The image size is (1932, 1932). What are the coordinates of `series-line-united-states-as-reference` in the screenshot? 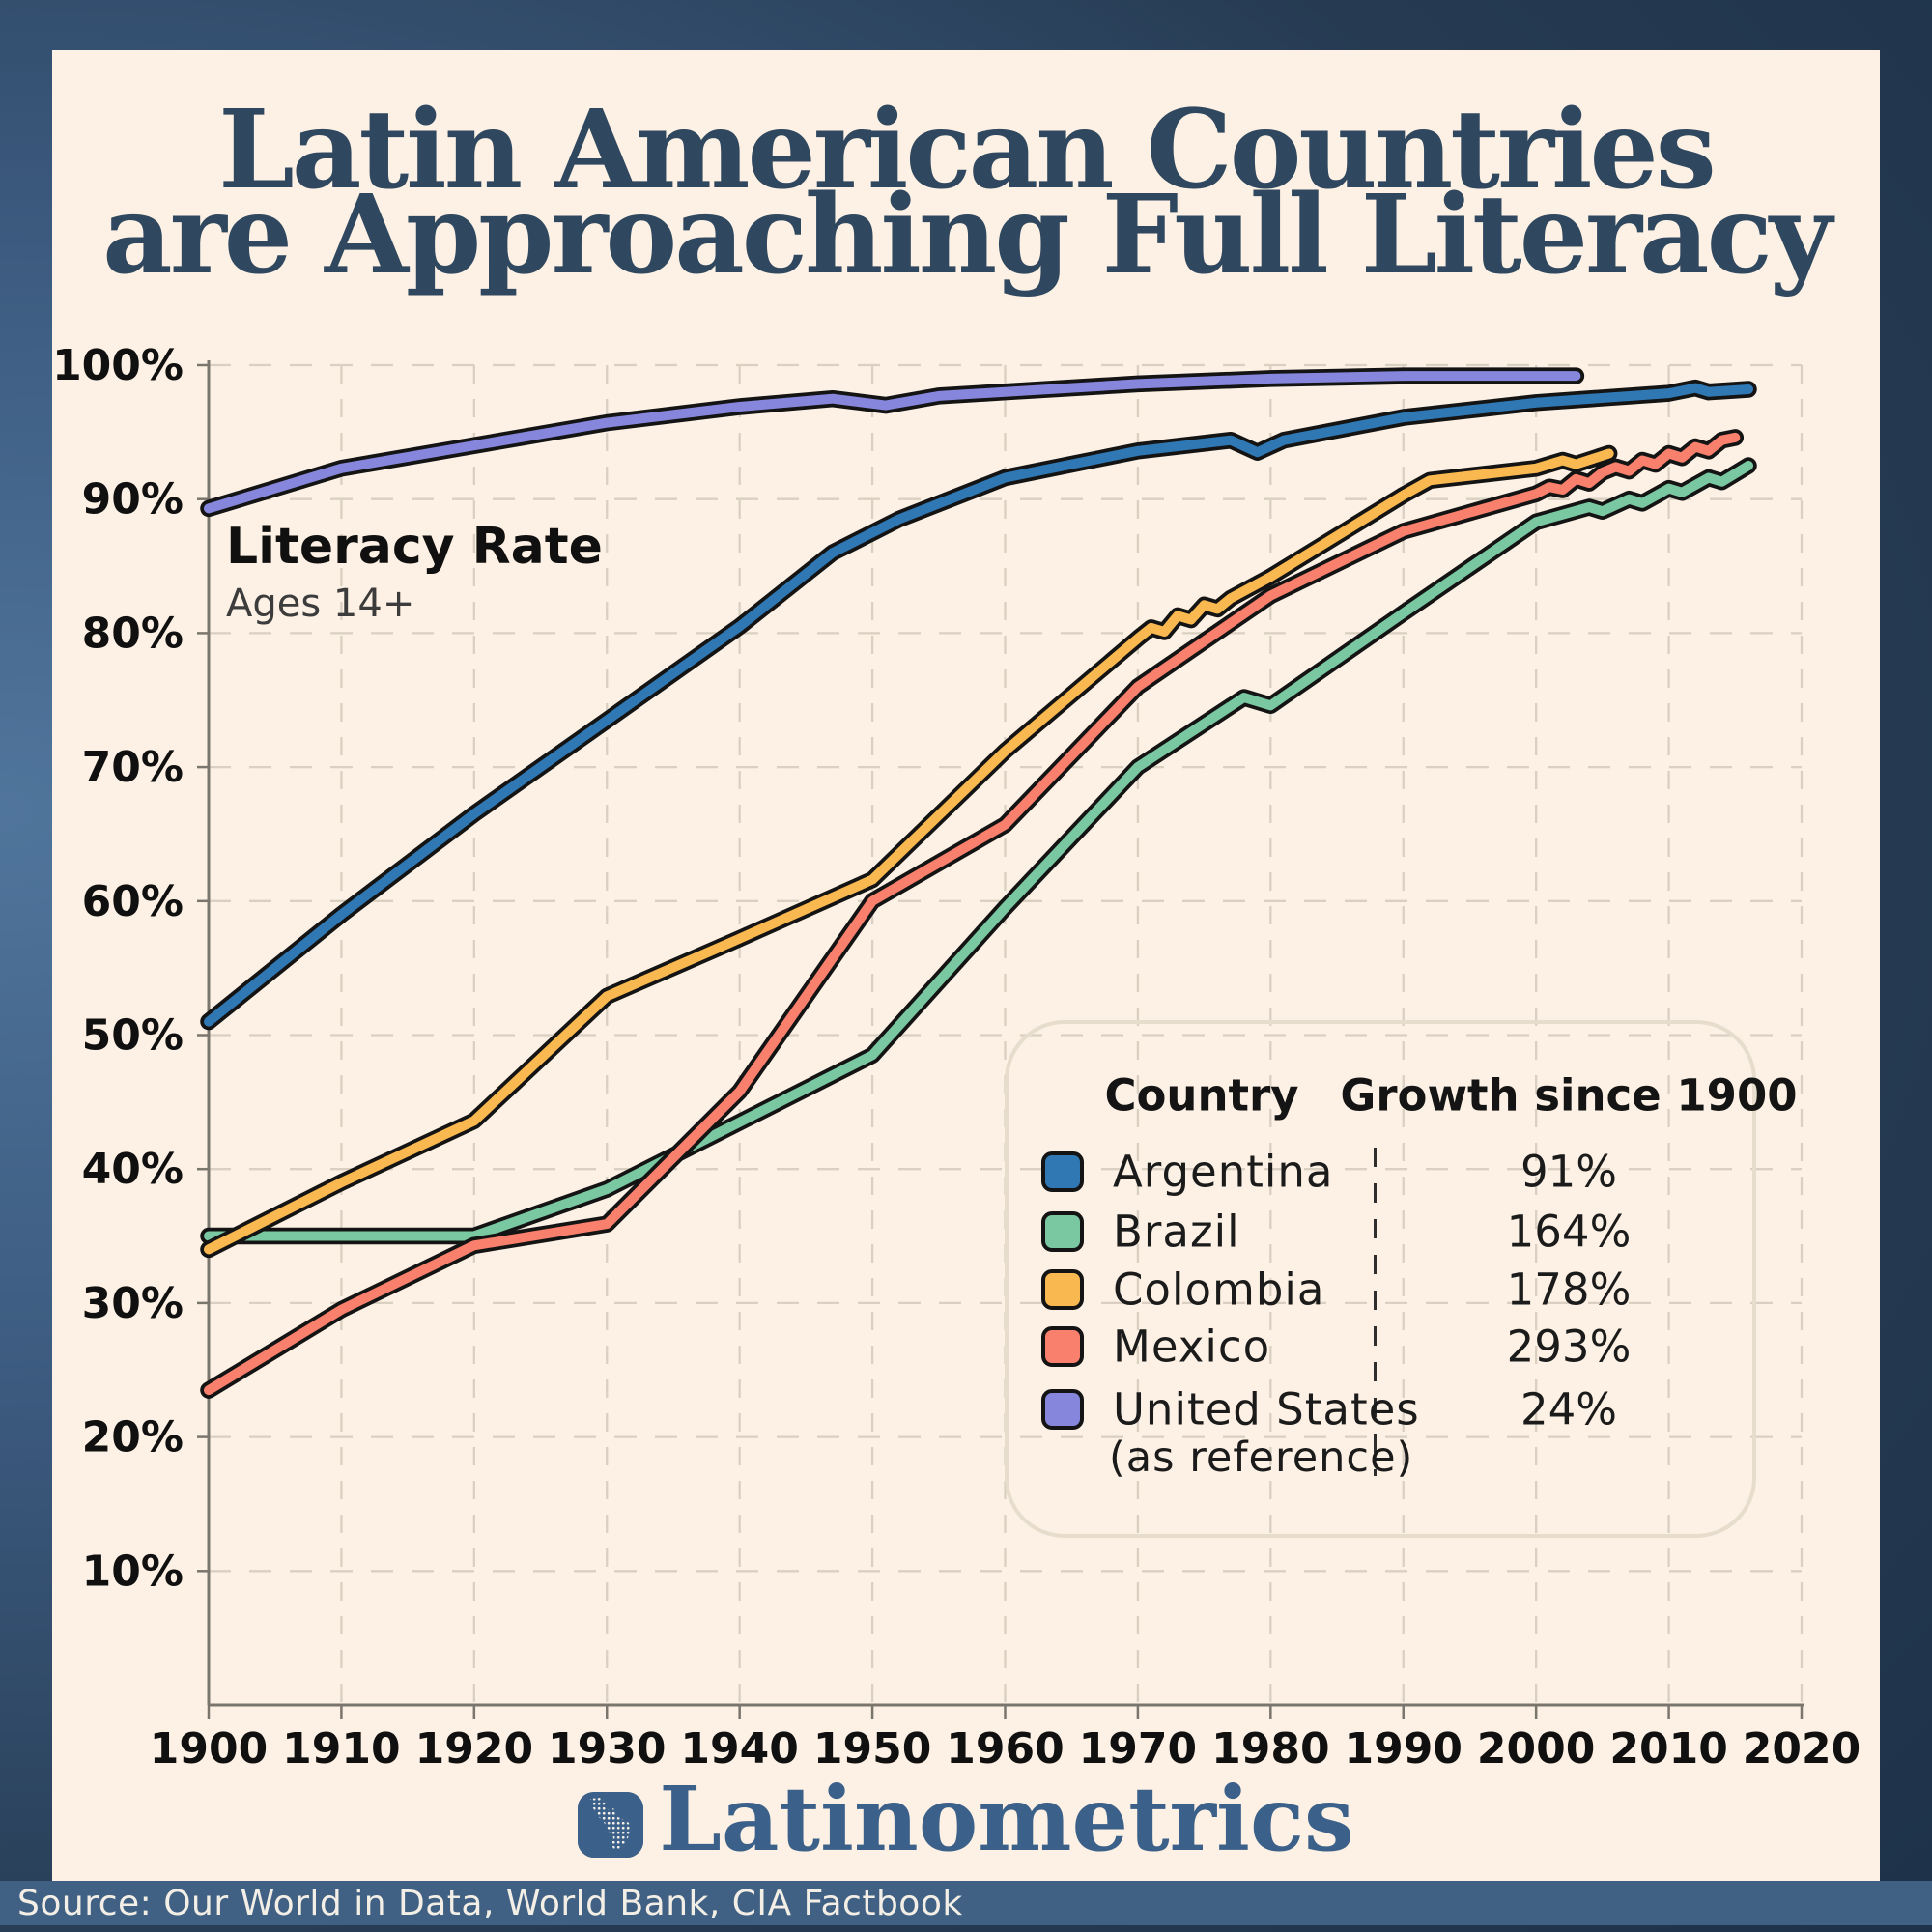 It's located at (892, 442).